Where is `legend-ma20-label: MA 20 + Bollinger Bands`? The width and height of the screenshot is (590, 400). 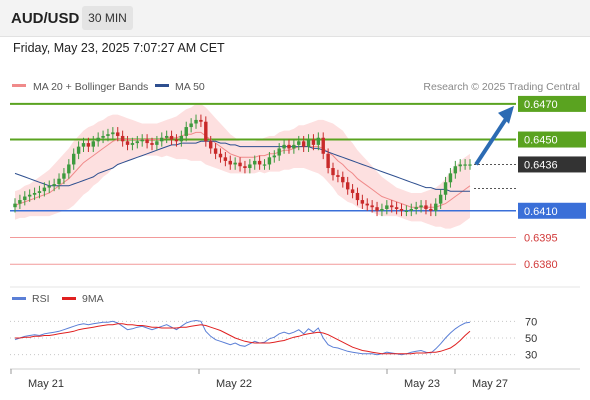
legend-ma20-label: MA 20 + Bollinger Bands is located at coordinates (90, 87).